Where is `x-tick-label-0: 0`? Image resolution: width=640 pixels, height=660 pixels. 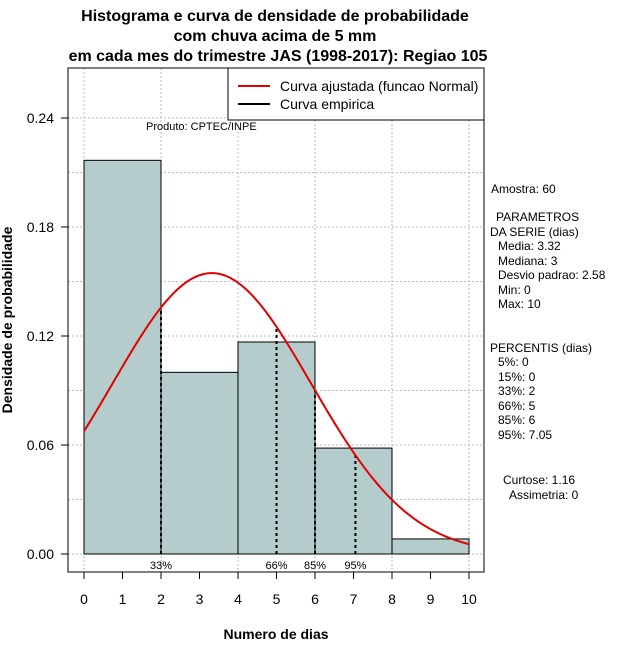 x-tick-label-0: 0 is located at coordinates (84, 599).